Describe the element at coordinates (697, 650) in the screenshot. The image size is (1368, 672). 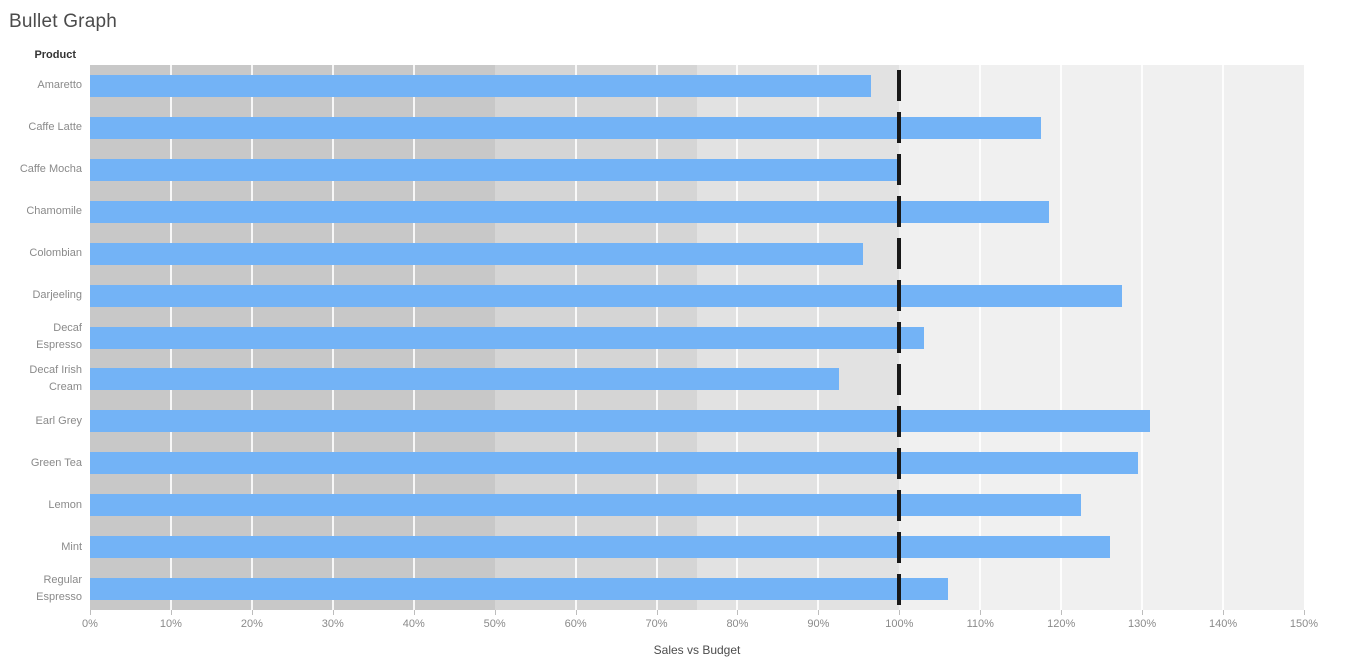
I see `x-axis-title: Sales vs Budget` at that location.